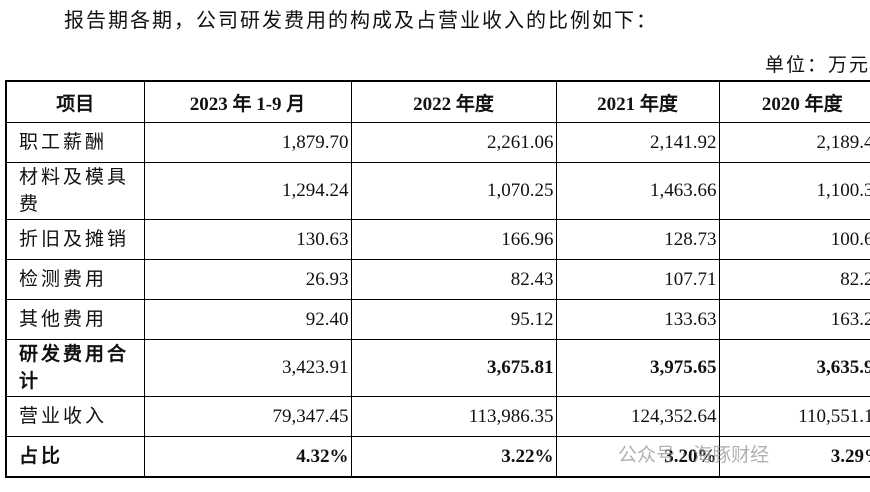  I want to click on value-cell: 82.23, so click(794, 279).